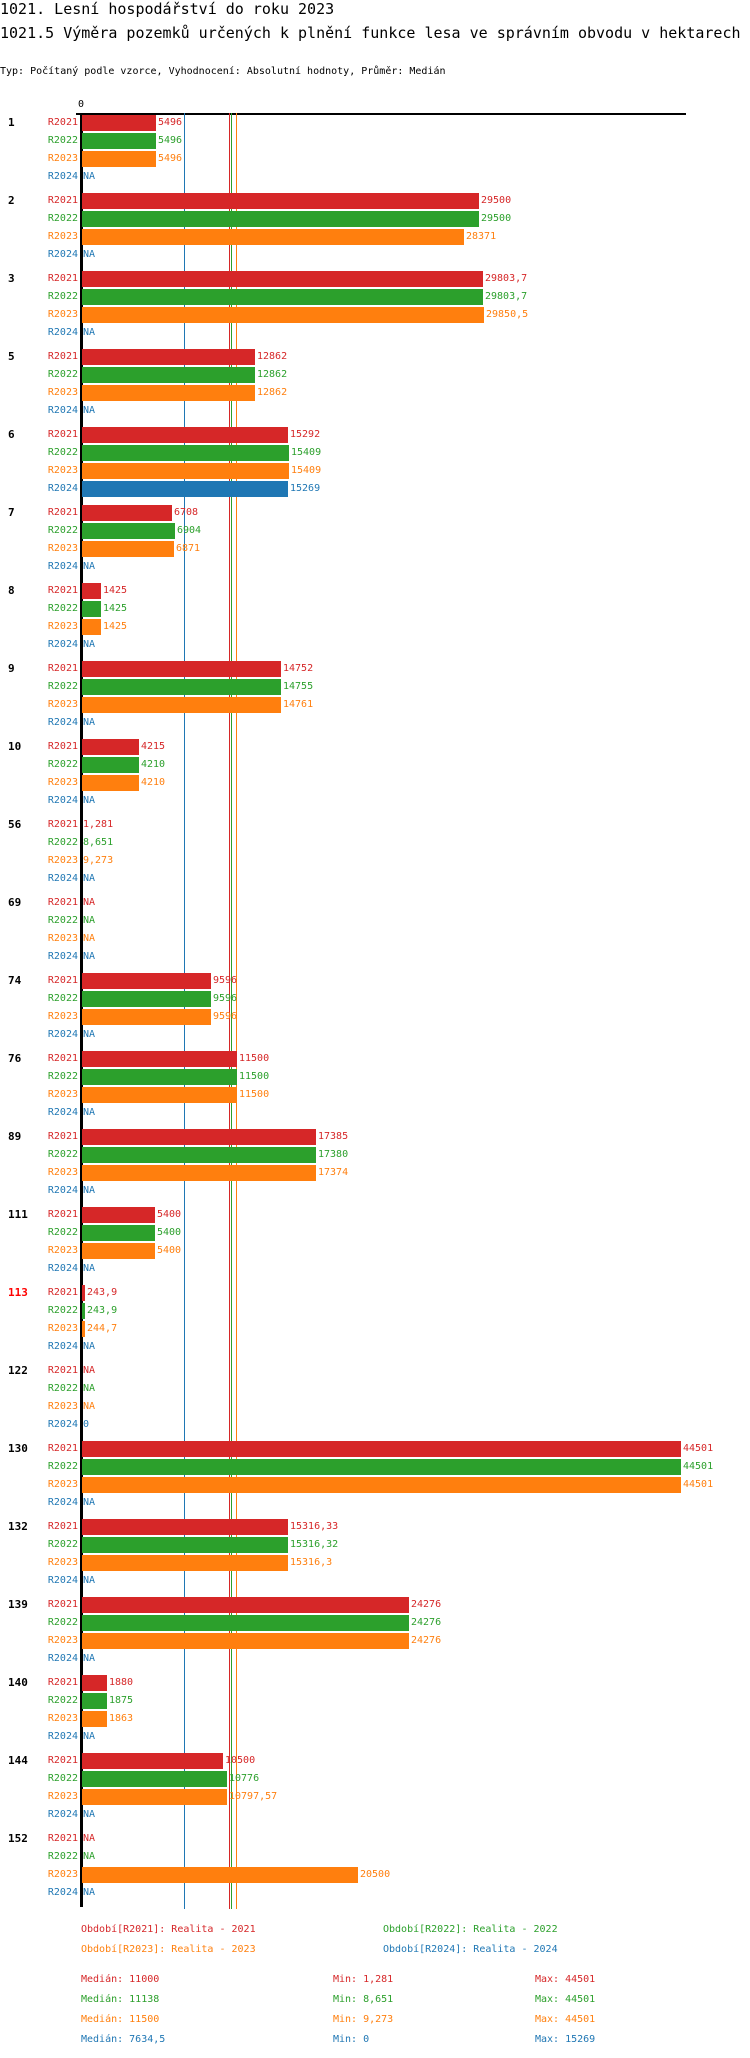  Describe the element at coordinates (115, 626) in the screenshot. I see `value-label: 1425` at that location.